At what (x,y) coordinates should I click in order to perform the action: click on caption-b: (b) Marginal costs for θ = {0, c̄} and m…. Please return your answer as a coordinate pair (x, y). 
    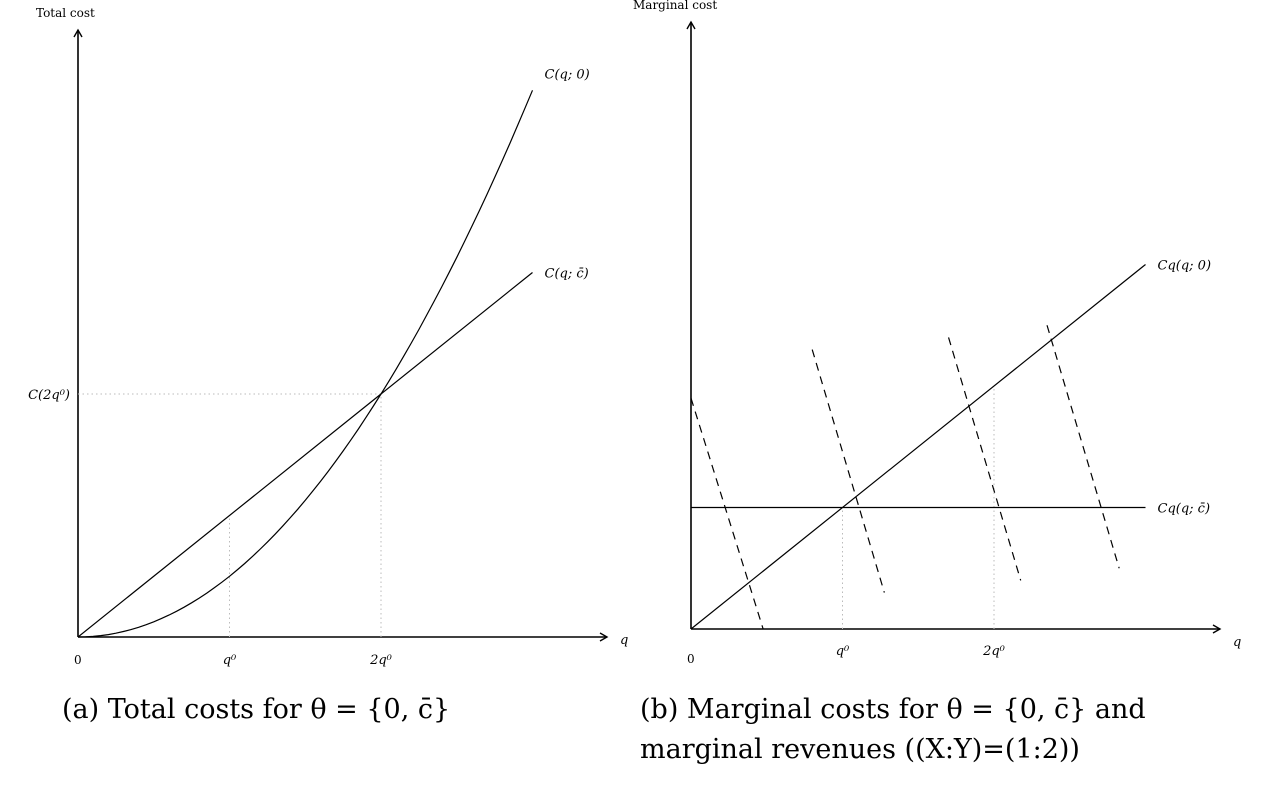
    Looking at the image, I should click on (893, 729).